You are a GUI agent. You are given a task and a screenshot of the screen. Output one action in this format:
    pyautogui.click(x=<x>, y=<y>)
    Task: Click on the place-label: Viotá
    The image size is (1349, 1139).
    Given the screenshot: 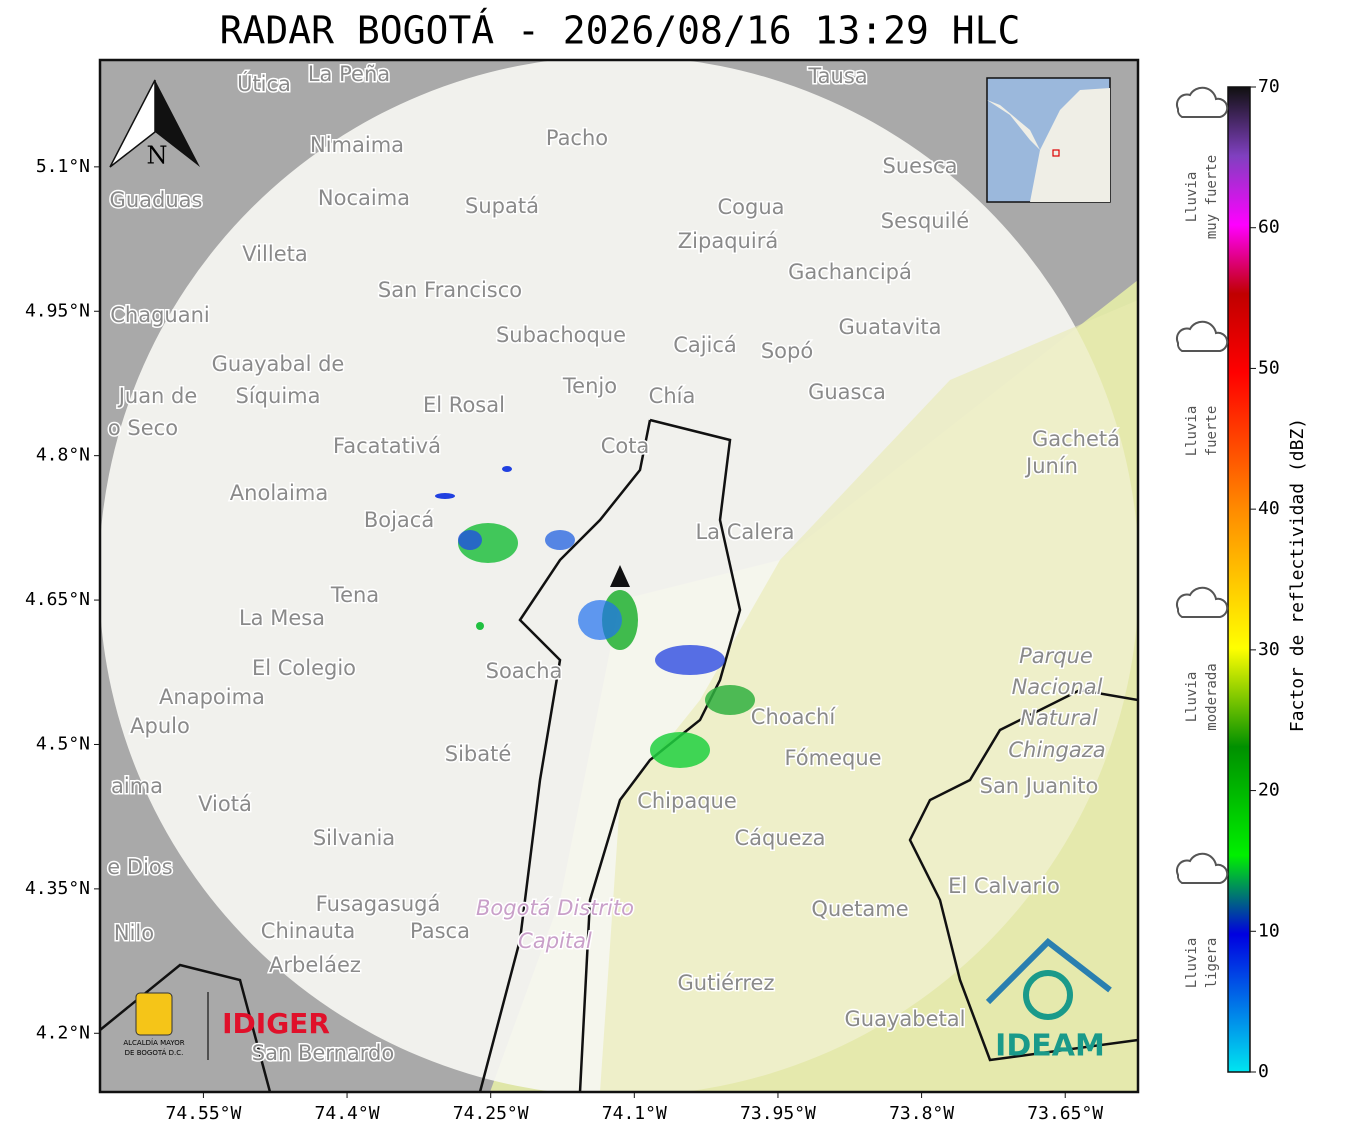 What is the action you would take?
    pyautogui.click(x=225, y=804)
    